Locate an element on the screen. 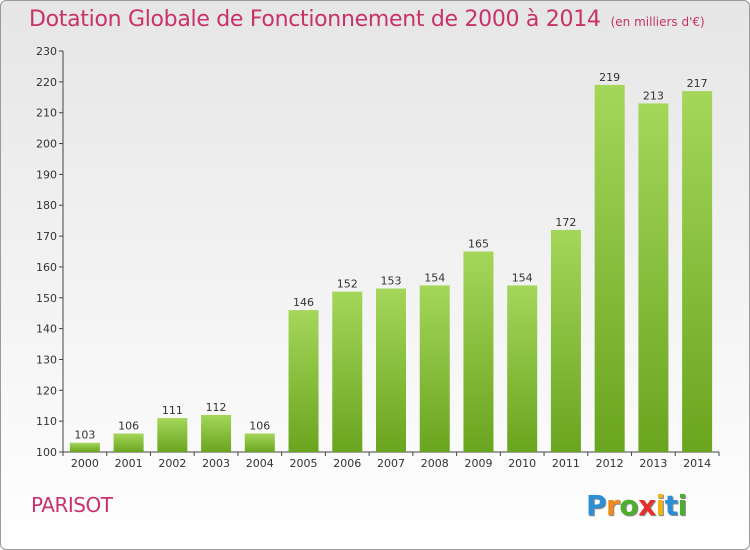 This screenshot has height=550, width=750. y-tick-label: 190 is located at coordinates (46, 174).